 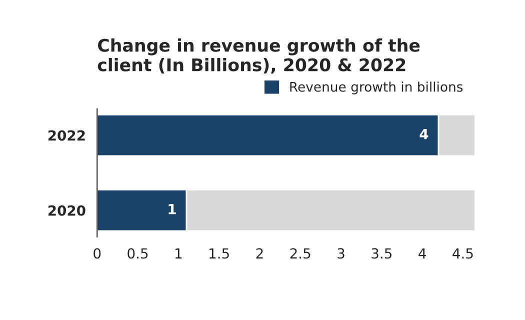 I want to click on y-tick-label: 2020, so click(x=67, y=210).